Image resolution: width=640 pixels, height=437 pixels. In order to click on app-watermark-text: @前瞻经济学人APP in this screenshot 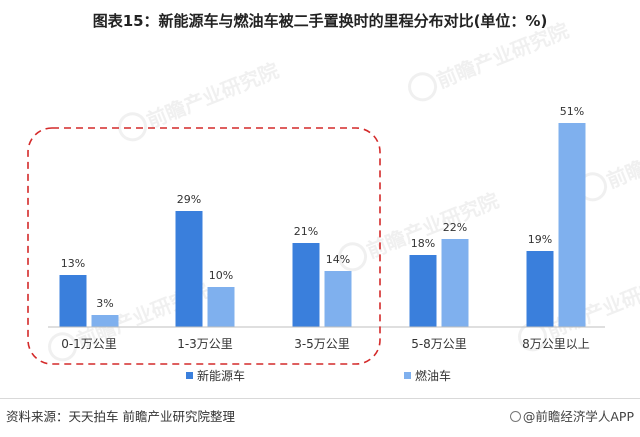, I will do `click(578, 416)`.